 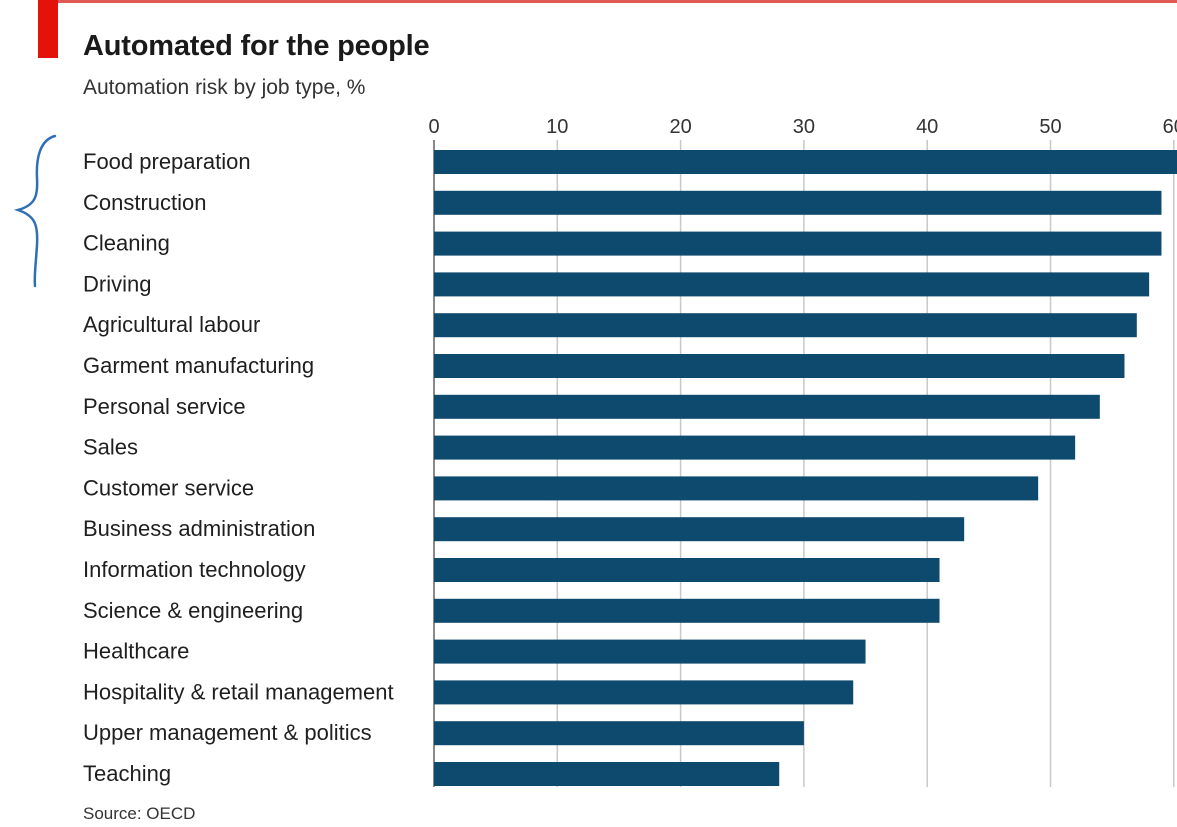 I want to click on category-label: Customer service, so click(x=168, y=487).